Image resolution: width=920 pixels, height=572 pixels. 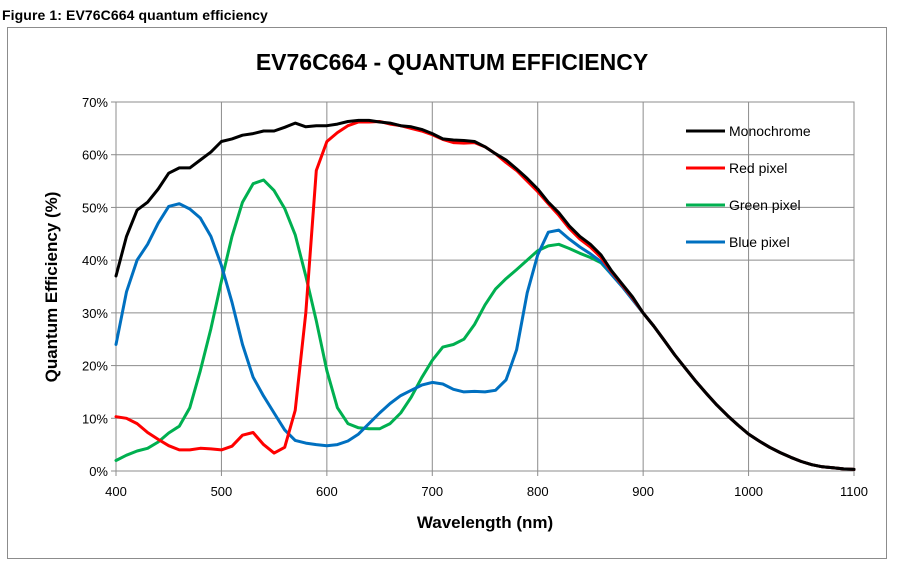 I want to click on y-tick-label: 70%, so click(x=95, y=102).